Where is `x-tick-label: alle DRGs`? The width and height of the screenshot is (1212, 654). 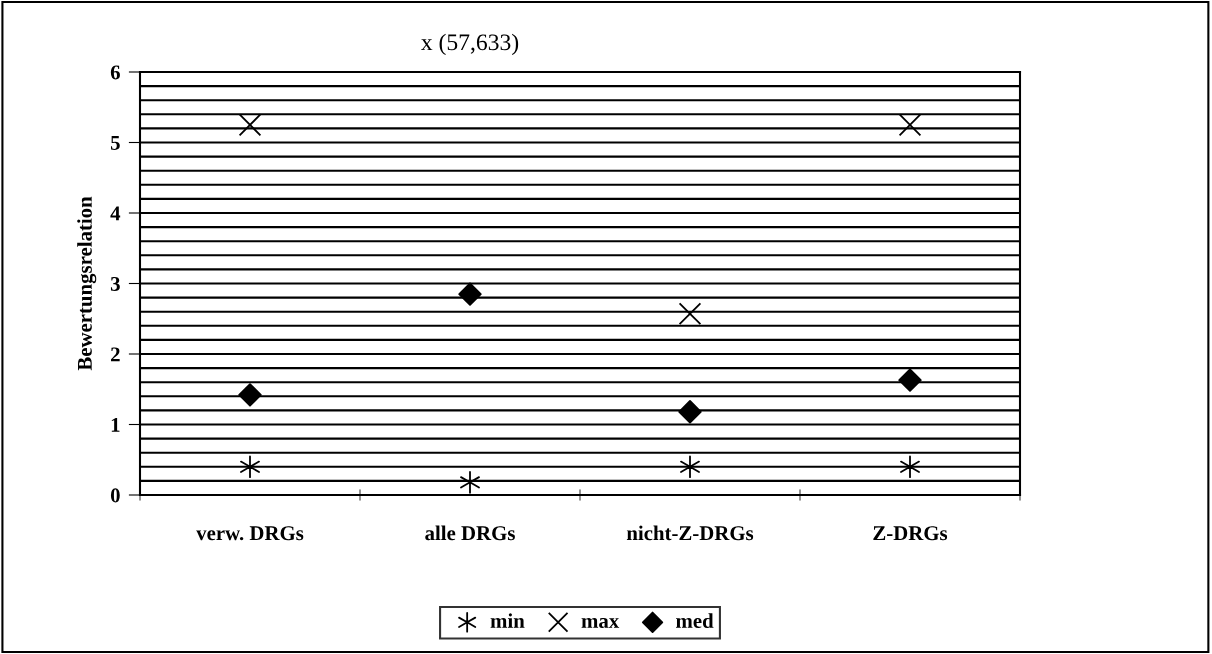
x-tick-label: alle DRGs is located at coordinates (470, 533).